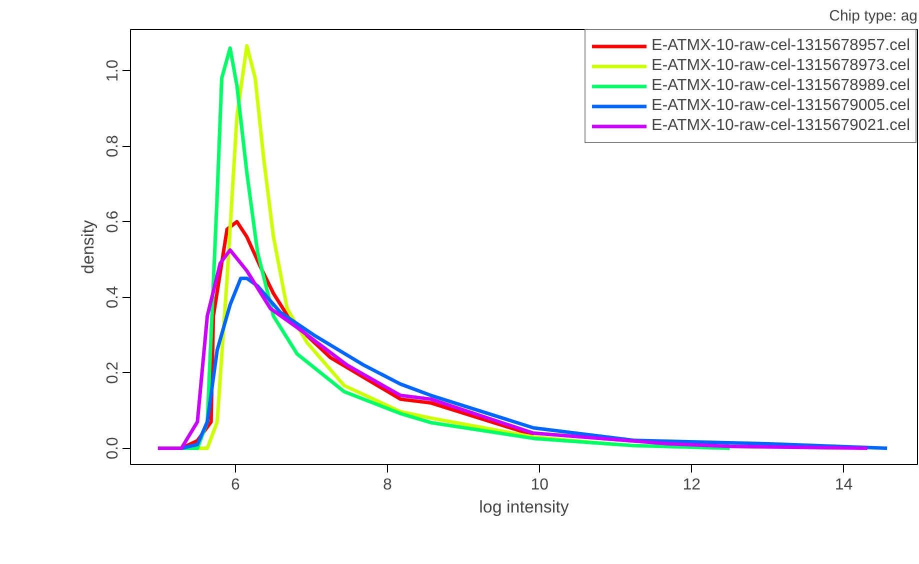  Describe the element at coordinates (781, 126) in the screenshot. I see `legend-label: E-ATMX-10-raw-cel-1315679021.cel` at that location.